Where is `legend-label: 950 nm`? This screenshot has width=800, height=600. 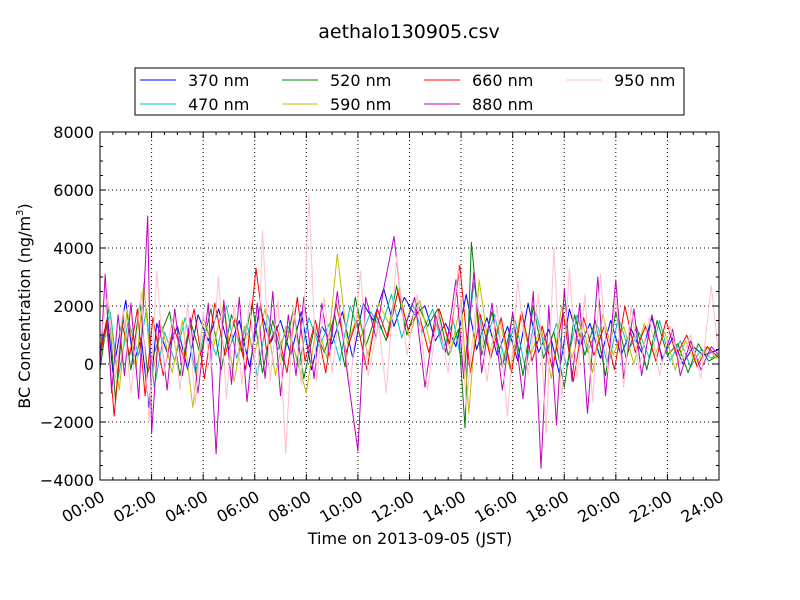
legend-label: 950 nm is located at coordinates (644, 80).